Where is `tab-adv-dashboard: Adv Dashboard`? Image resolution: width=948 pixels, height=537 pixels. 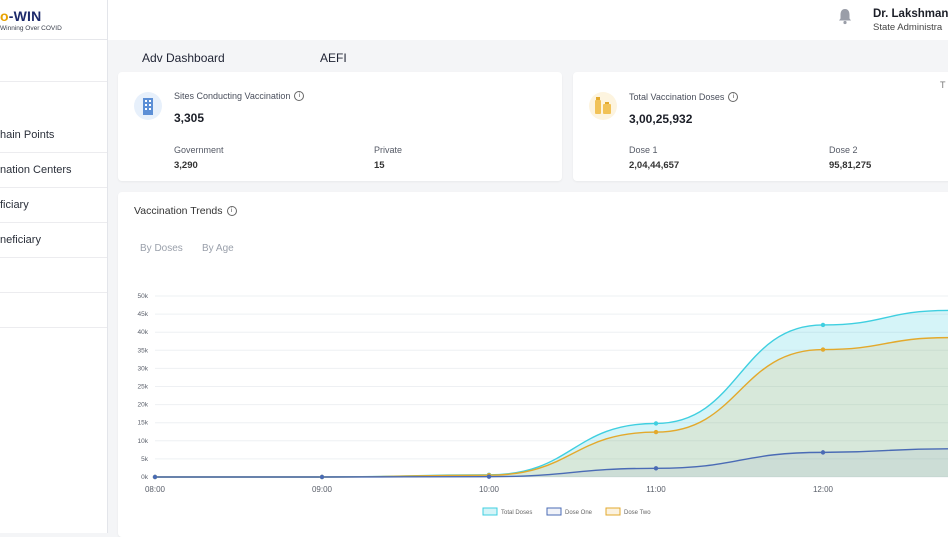 tab-adv-dashboard: Adv Dashboard is located at coordinates (183, 58).